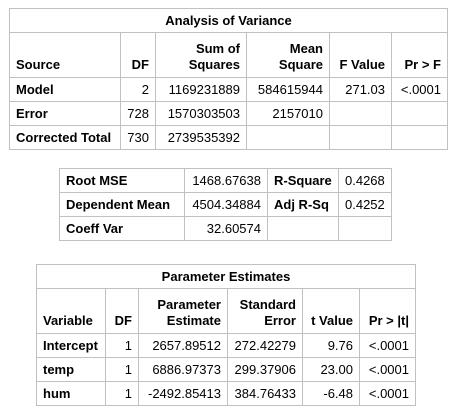 The image size is (463, 412). Describe the element at coordinates (71, 345) in the screenshot. I see `params-variable: Intercept` at that location.